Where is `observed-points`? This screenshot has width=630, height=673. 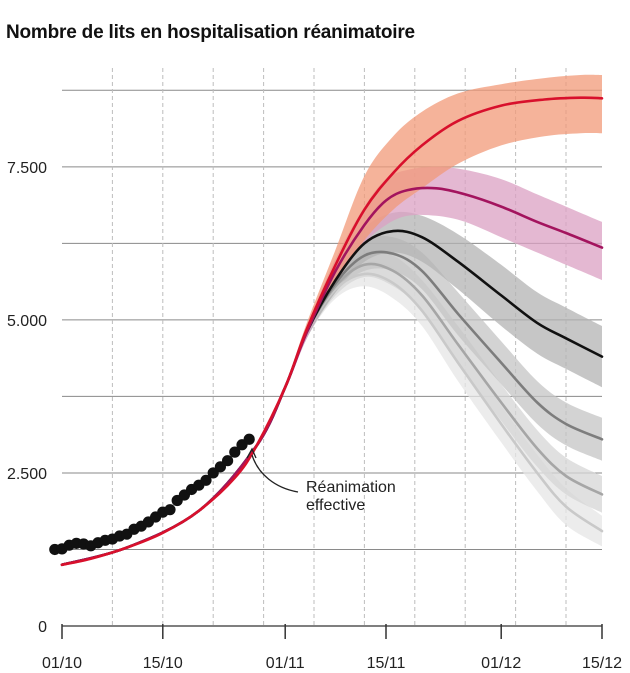 observed-points is located at coordinates (152, 494).